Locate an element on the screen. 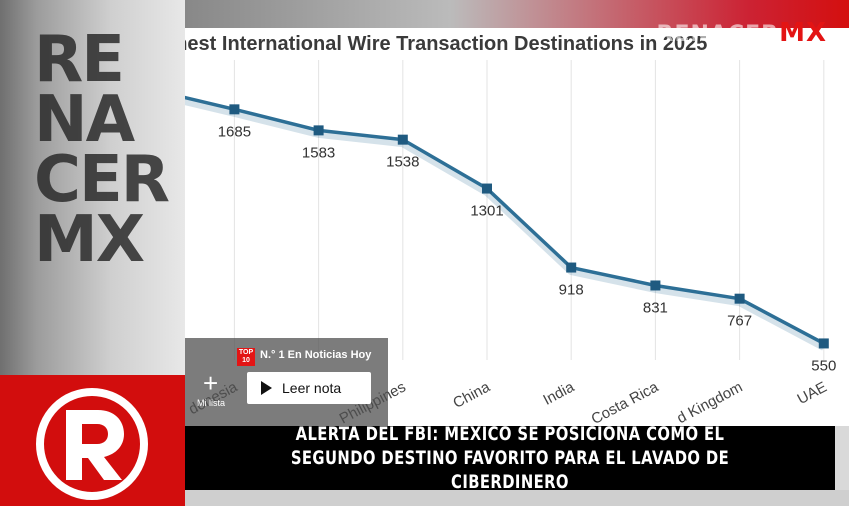  brand-wordmark: RE NA CER MX is located at coordinates (109, 150).